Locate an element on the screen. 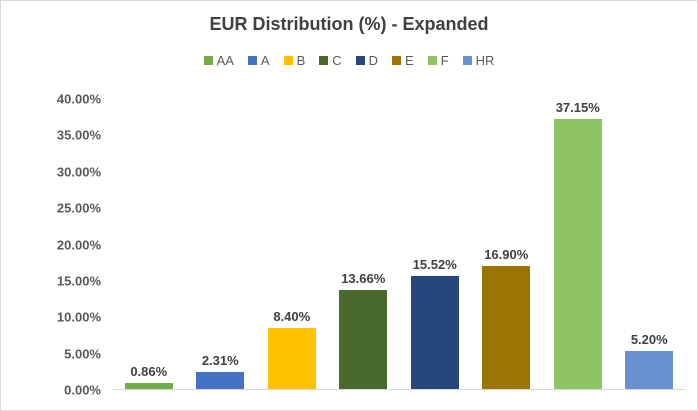 This screenshot has width=698, height=411. legend-label: HR is located at coordinates (485, 60).